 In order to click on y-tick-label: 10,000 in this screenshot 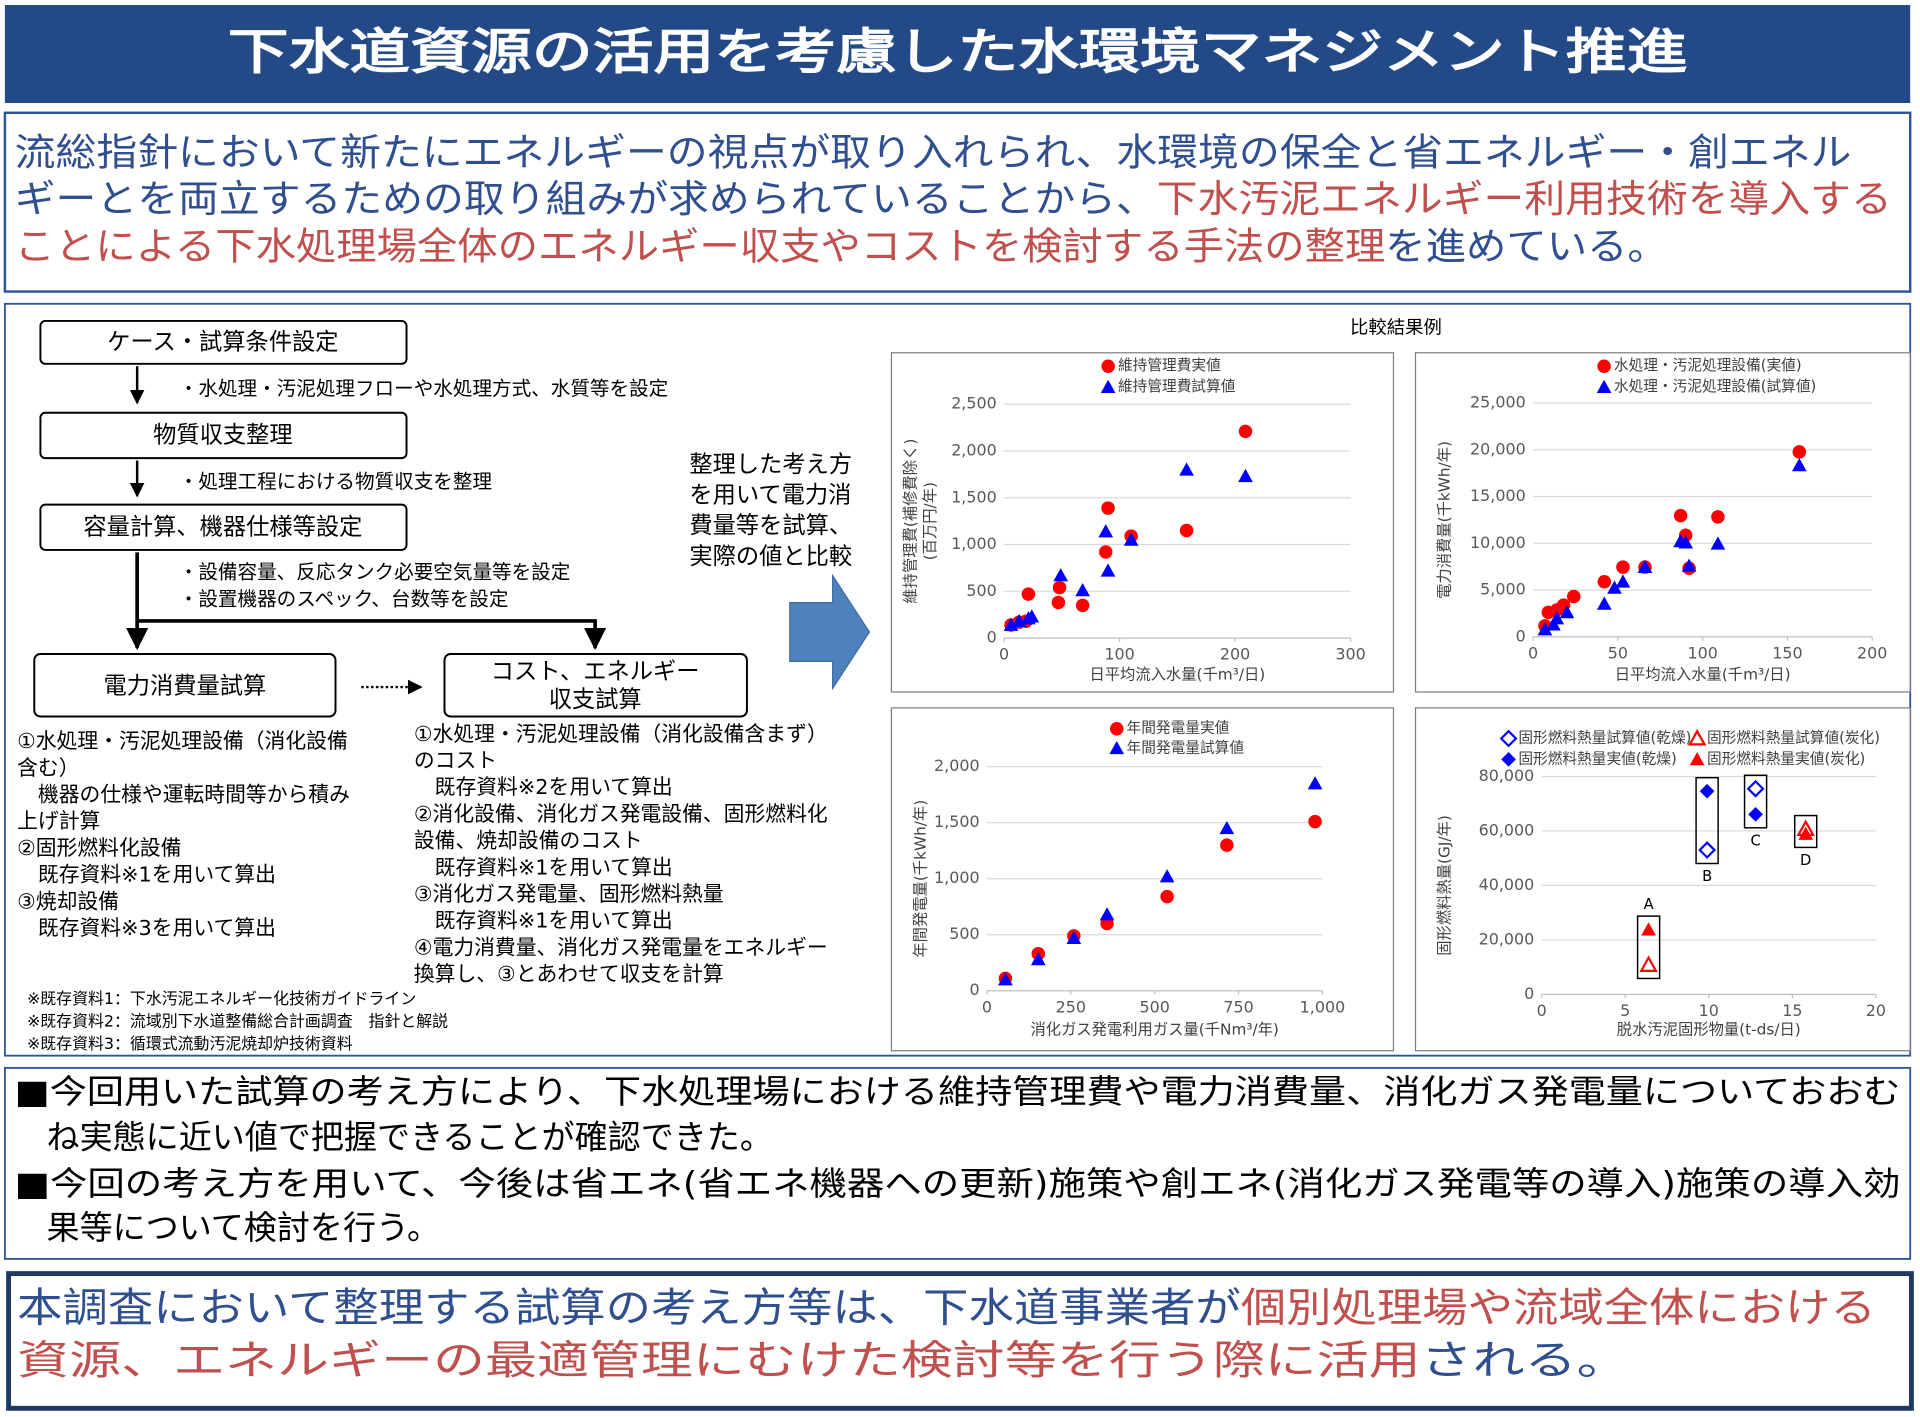, I will do `click(1498, 542)`.